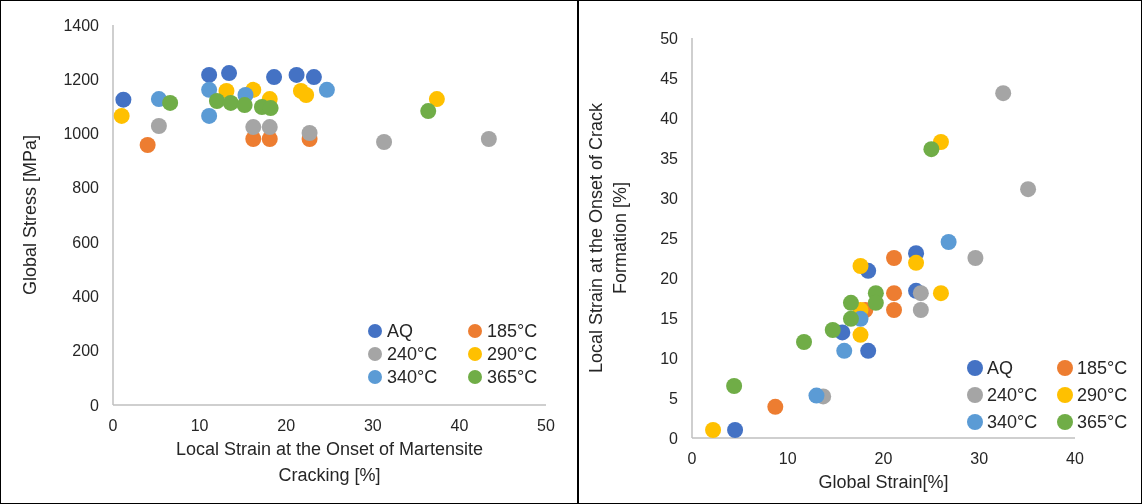  What do you see at coordinates (669, 318) in the screenshot?
I see `y-tick-label: 15` at bounding box center [669, 318].